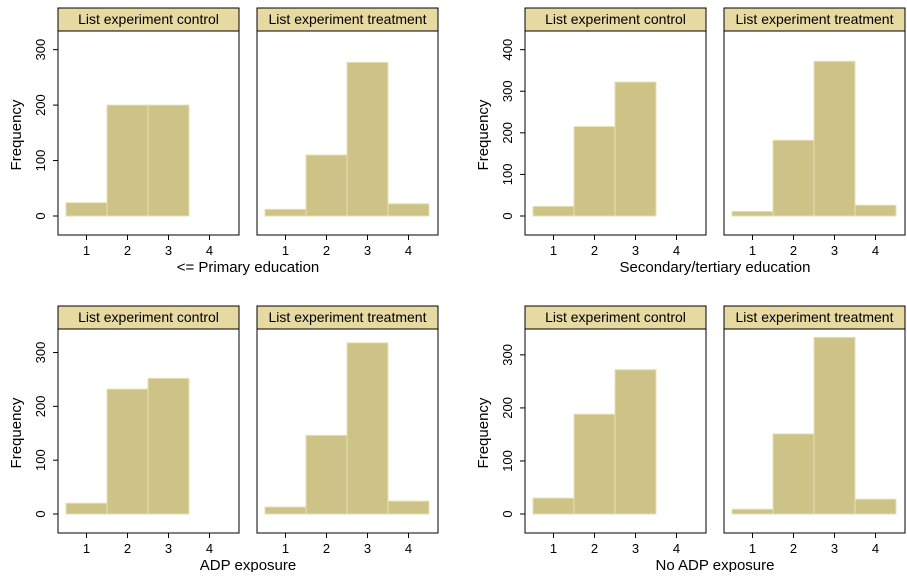 The width and height of the screenshot is (907, 577). Describe the element at coordinates (715, 564) in the screenshot. I see `group-caption: No ADP exposure` at that location.